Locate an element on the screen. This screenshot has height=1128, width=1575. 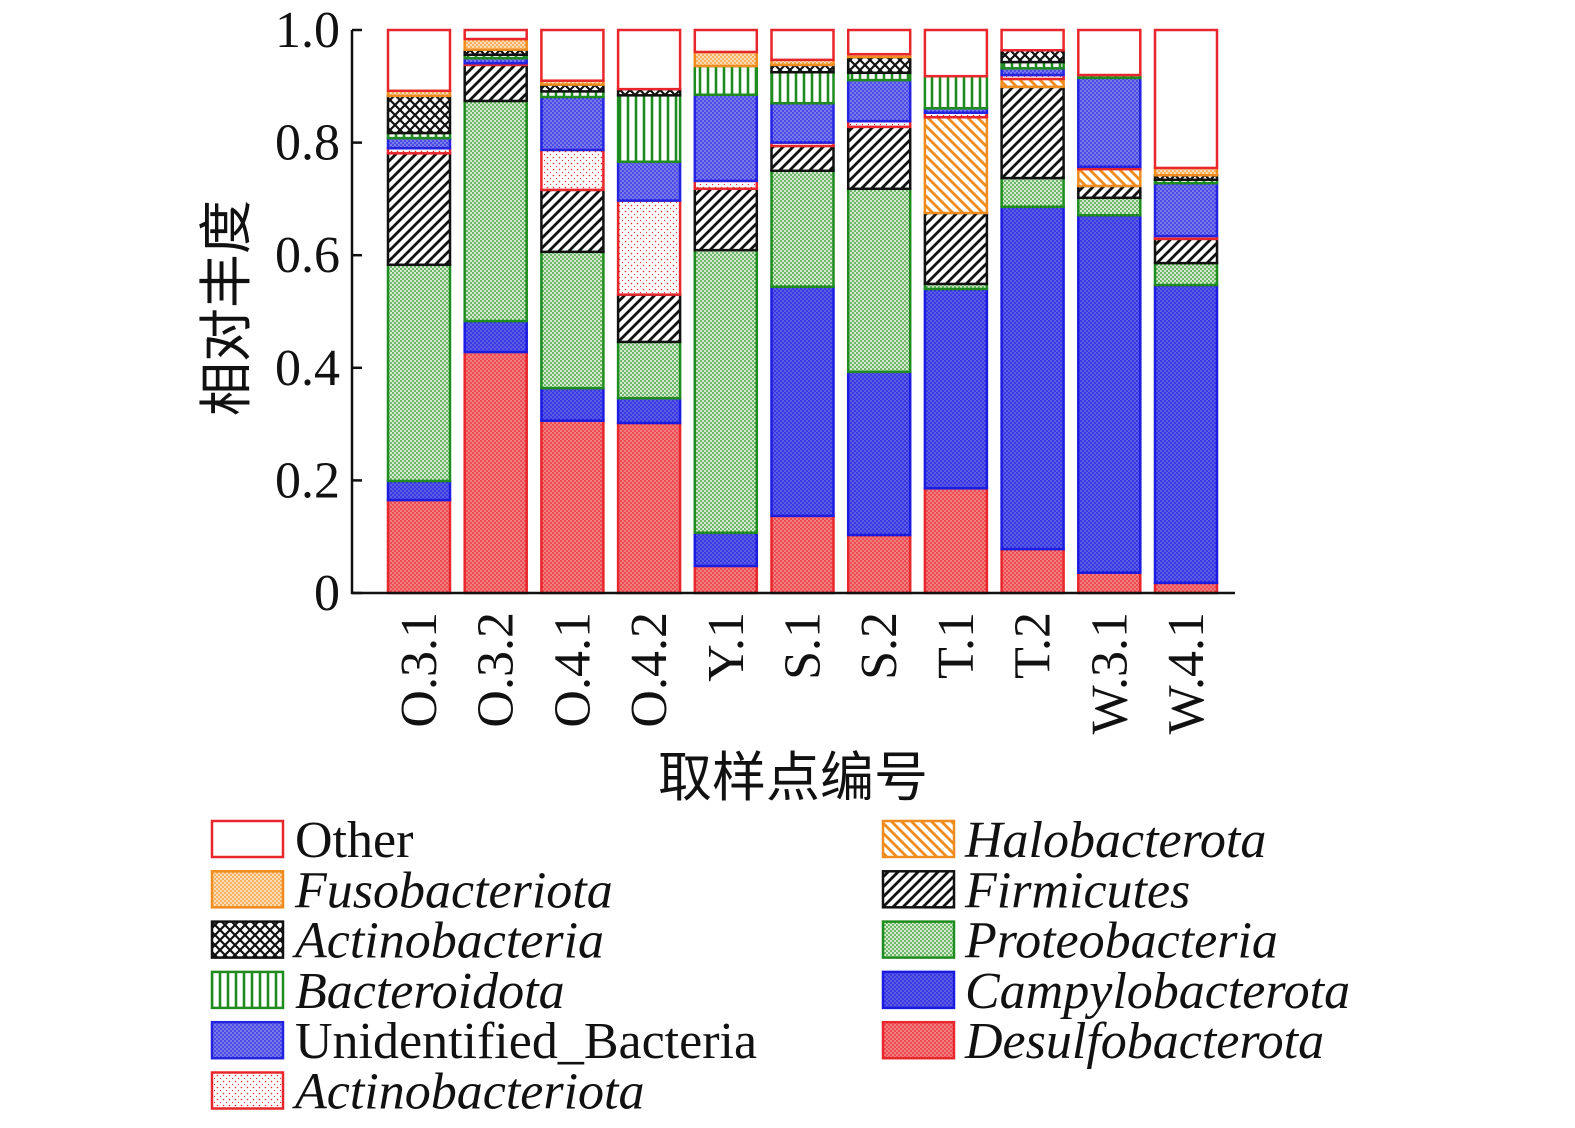
legend-item-actinobacteria: Actinobacteria is located at coordinates (407, 941).